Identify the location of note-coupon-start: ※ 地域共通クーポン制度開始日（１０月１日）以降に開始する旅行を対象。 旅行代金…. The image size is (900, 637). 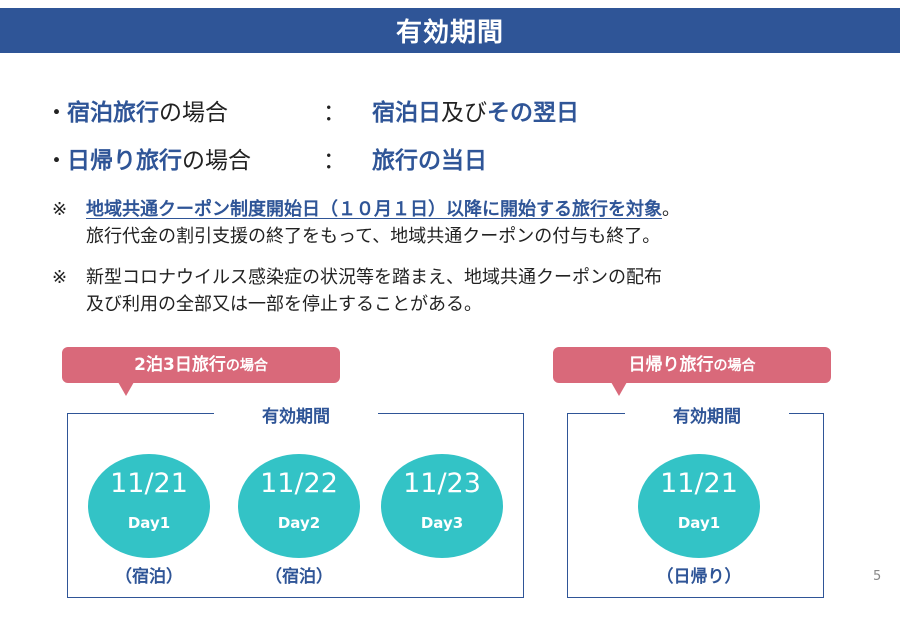
(452, 224).